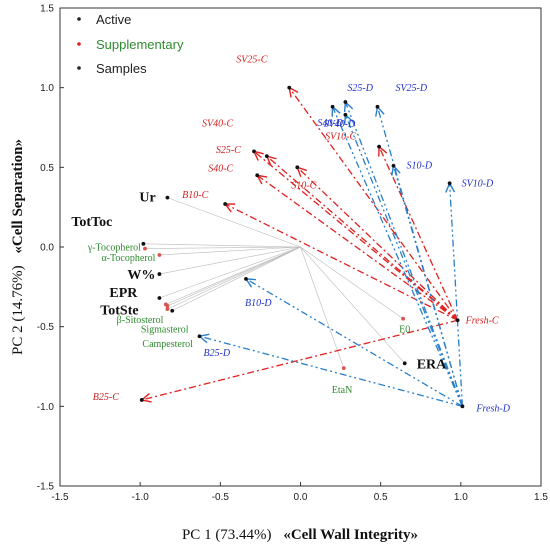 This screenshot has width=550, height=547. I want to click on point-fresh-d, so click(462, 406).